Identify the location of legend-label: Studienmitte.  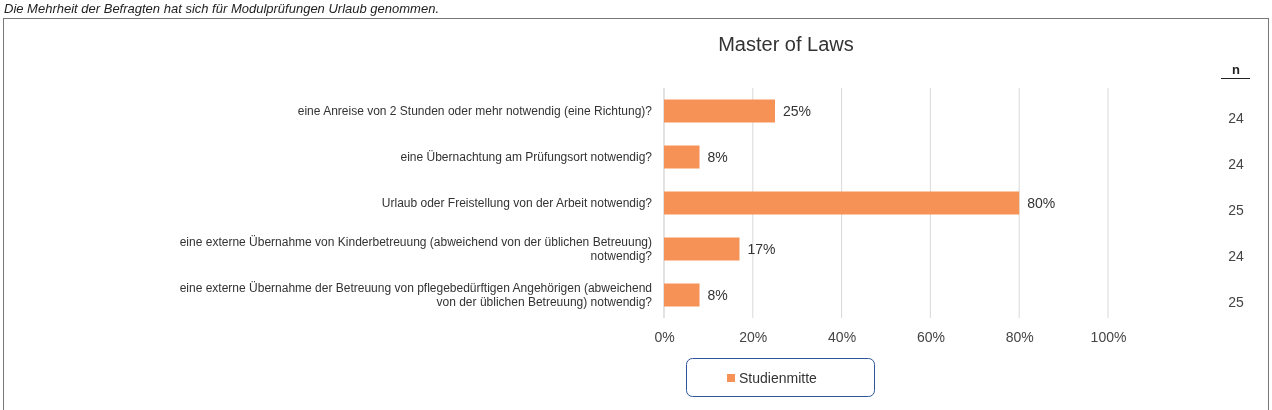
(778, 378).